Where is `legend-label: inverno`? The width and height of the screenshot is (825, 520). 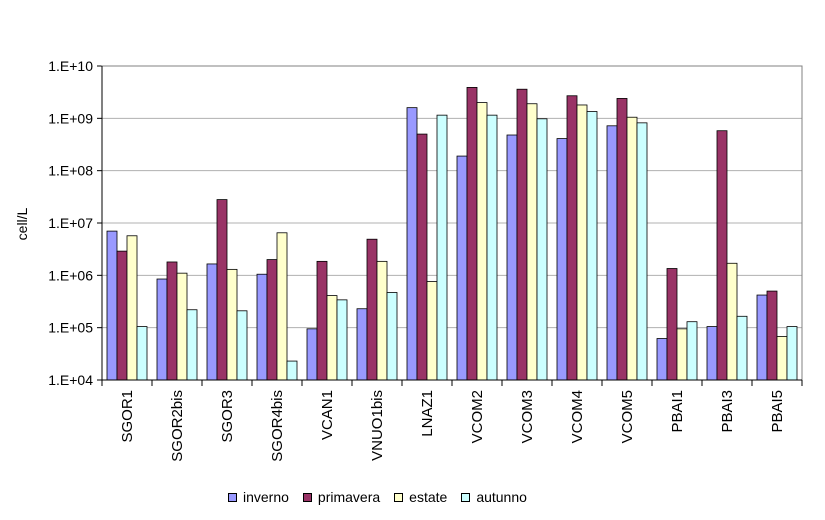 legend-label: inverno is located at coordinates (266, 497).